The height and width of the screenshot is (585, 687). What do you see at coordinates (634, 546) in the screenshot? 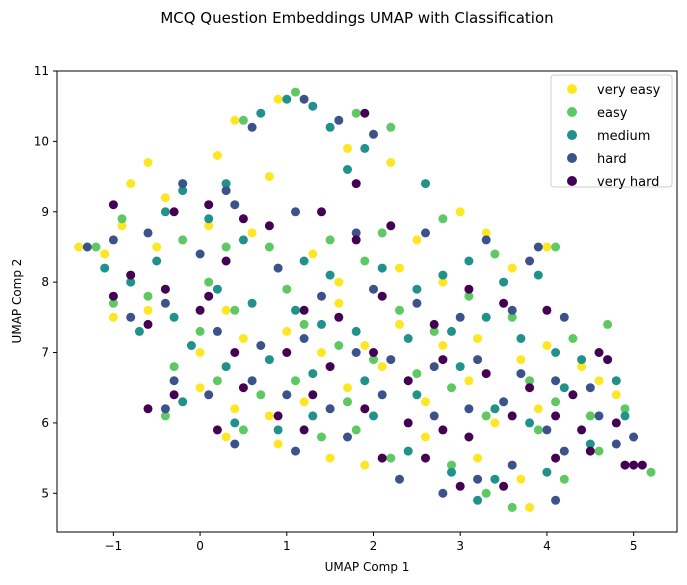
I see `x-tick-label-6: 5` at bounding box center [634, 546].